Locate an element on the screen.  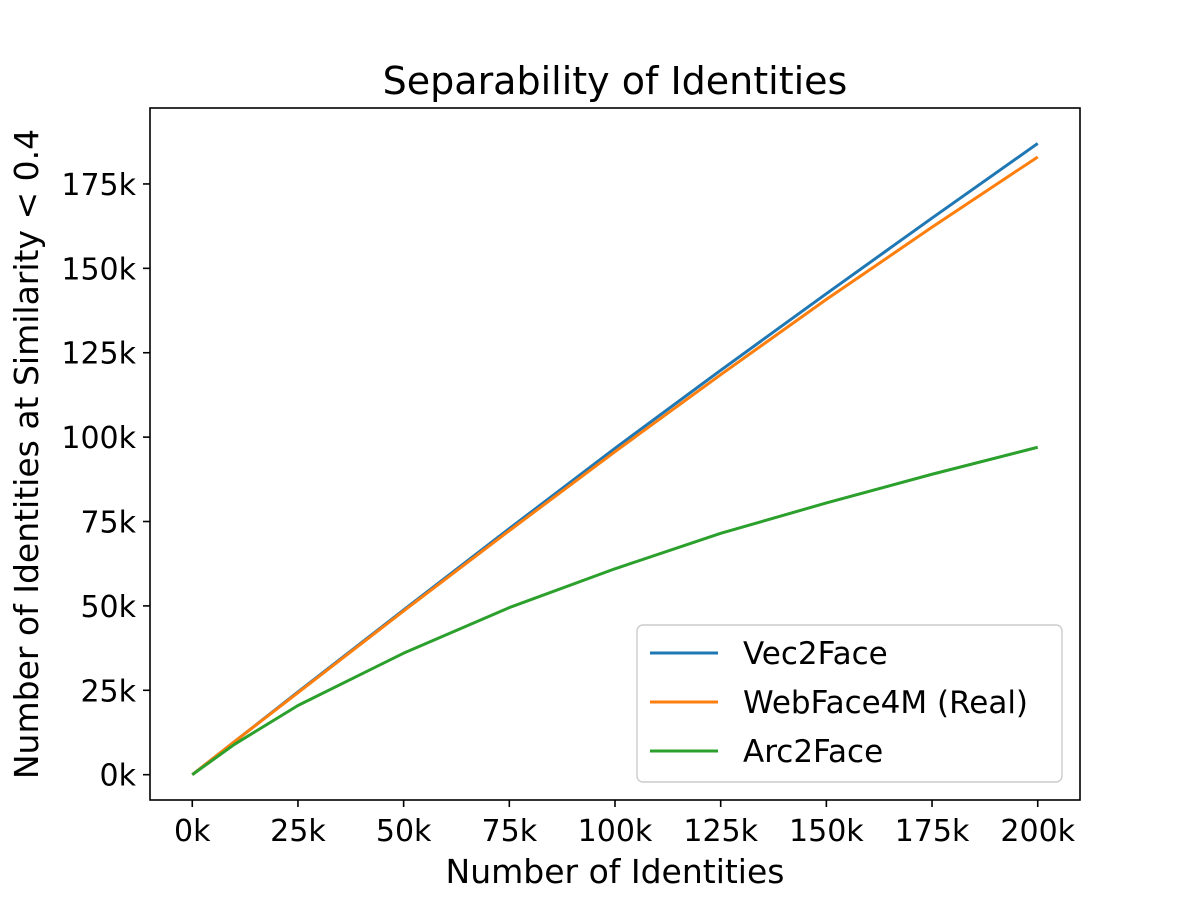
x-axis-label: Number of Identities is located at coordinates (615, 871).